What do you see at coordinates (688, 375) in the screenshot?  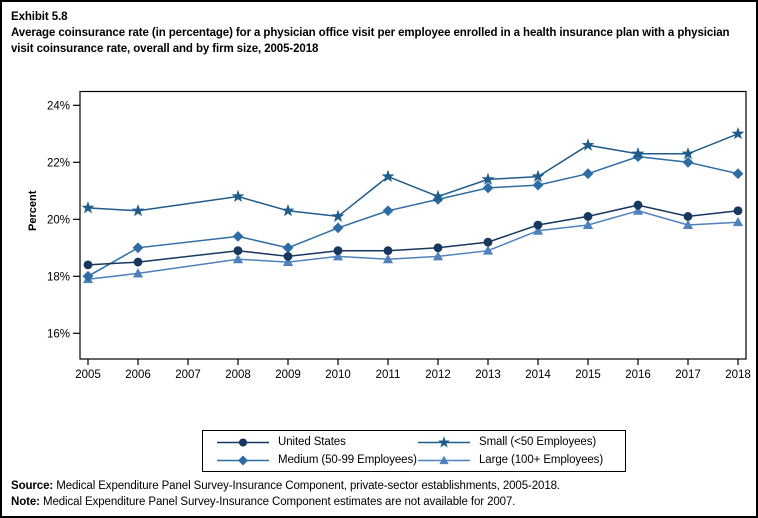 I see `x-tick-label: 2017` at bounding box center [688, 375].